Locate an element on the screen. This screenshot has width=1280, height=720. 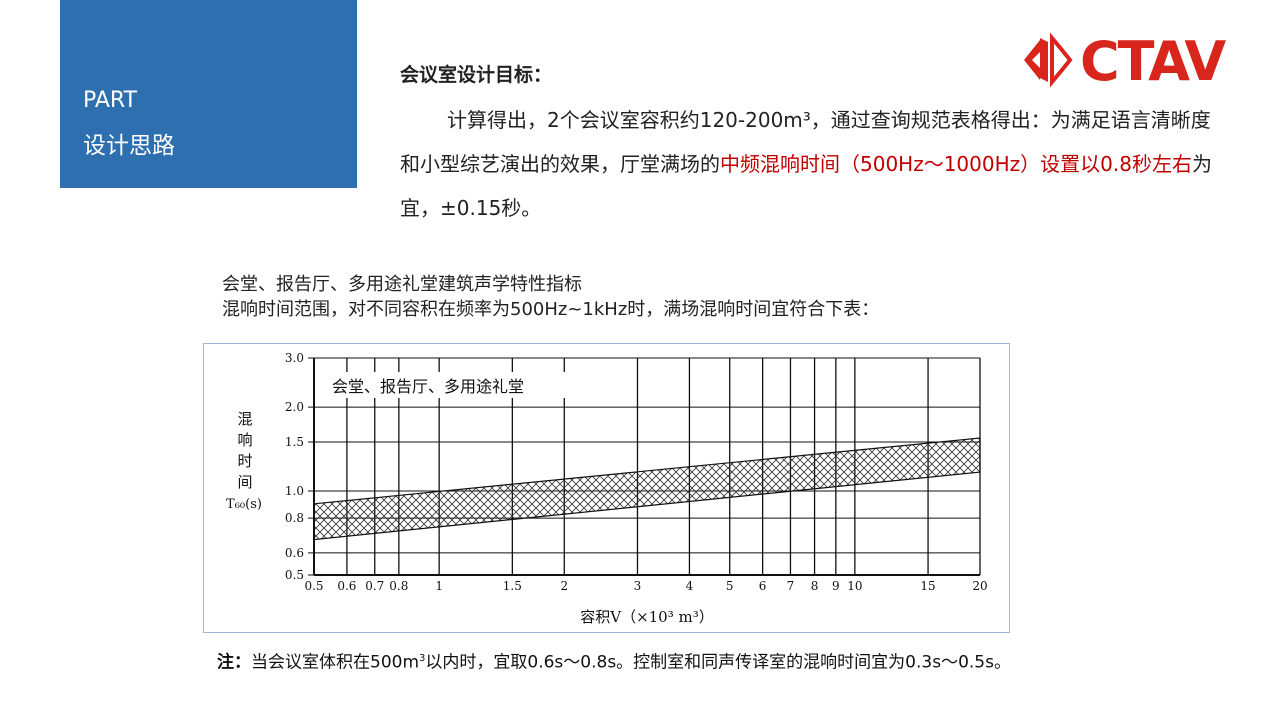
part-section-box: PART 设计思路 is located at coordinates (208, 94).